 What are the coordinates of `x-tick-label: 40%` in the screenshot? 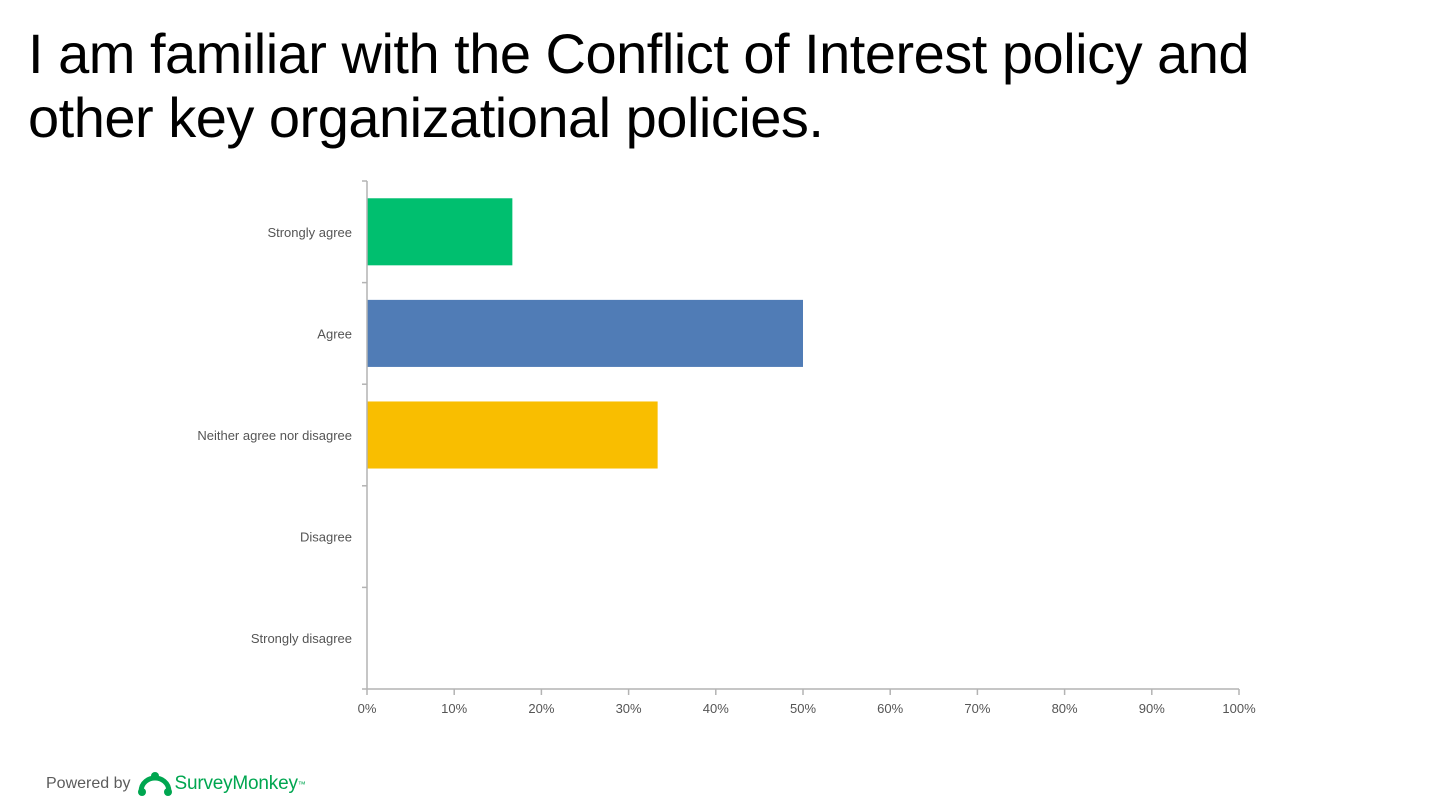 It's located at (716, 708).